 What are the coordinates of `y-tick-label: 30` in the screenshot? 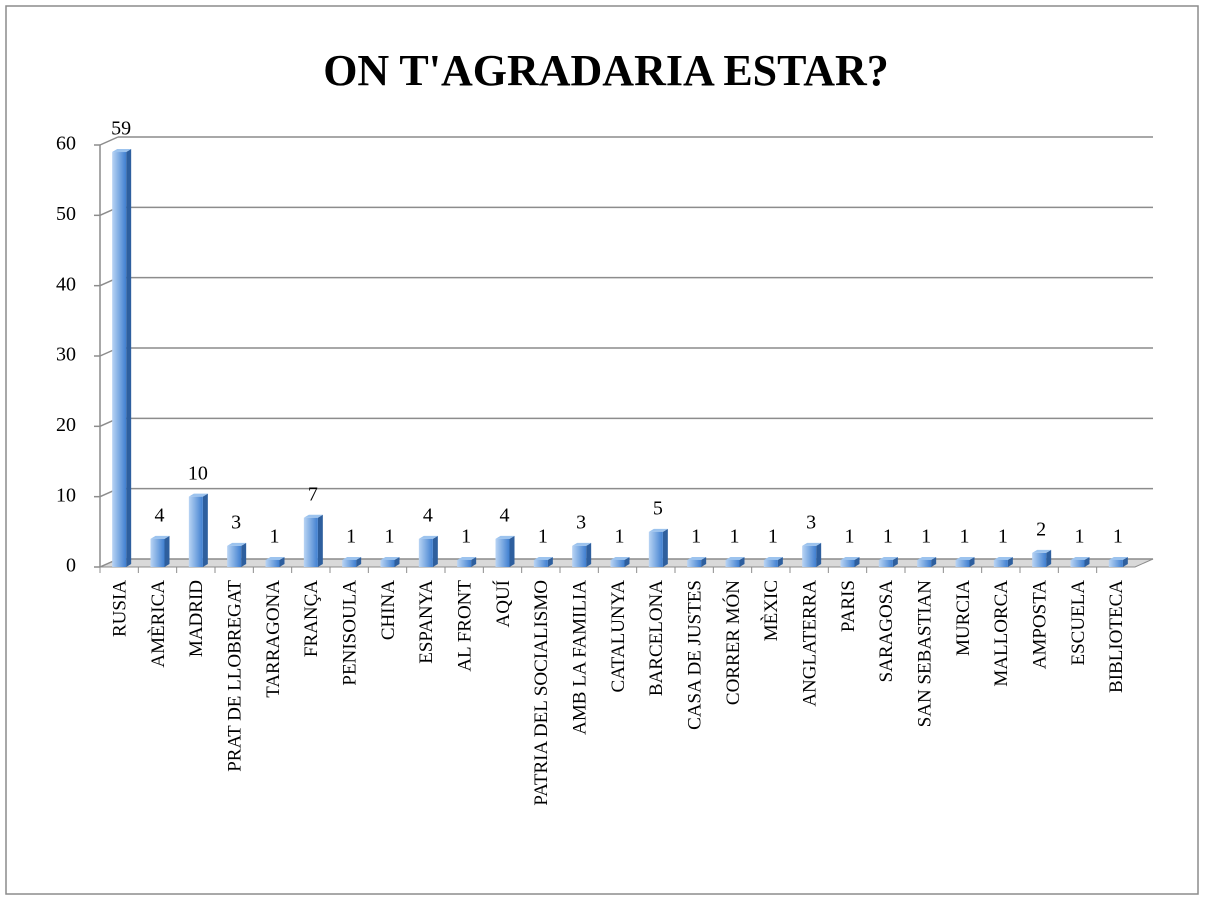 It's located at (66, 355).